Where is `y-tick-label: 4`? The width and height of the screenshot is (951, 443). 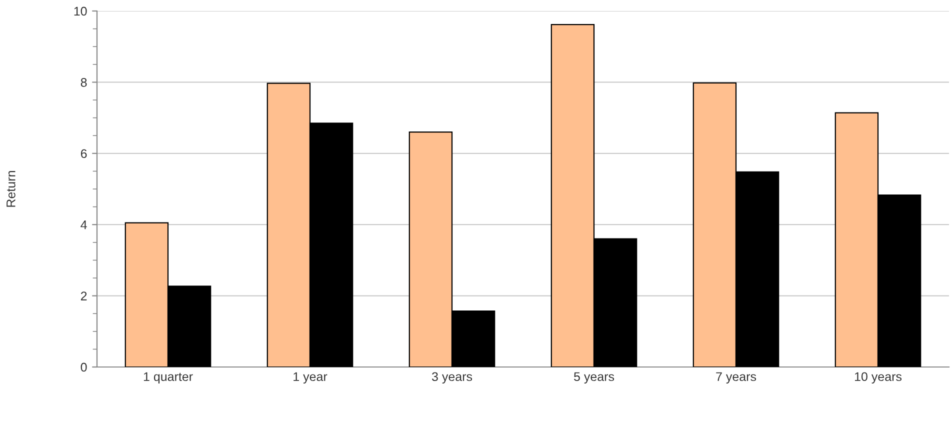
y-tick-label: 4 is located at coordinates (83, 225).